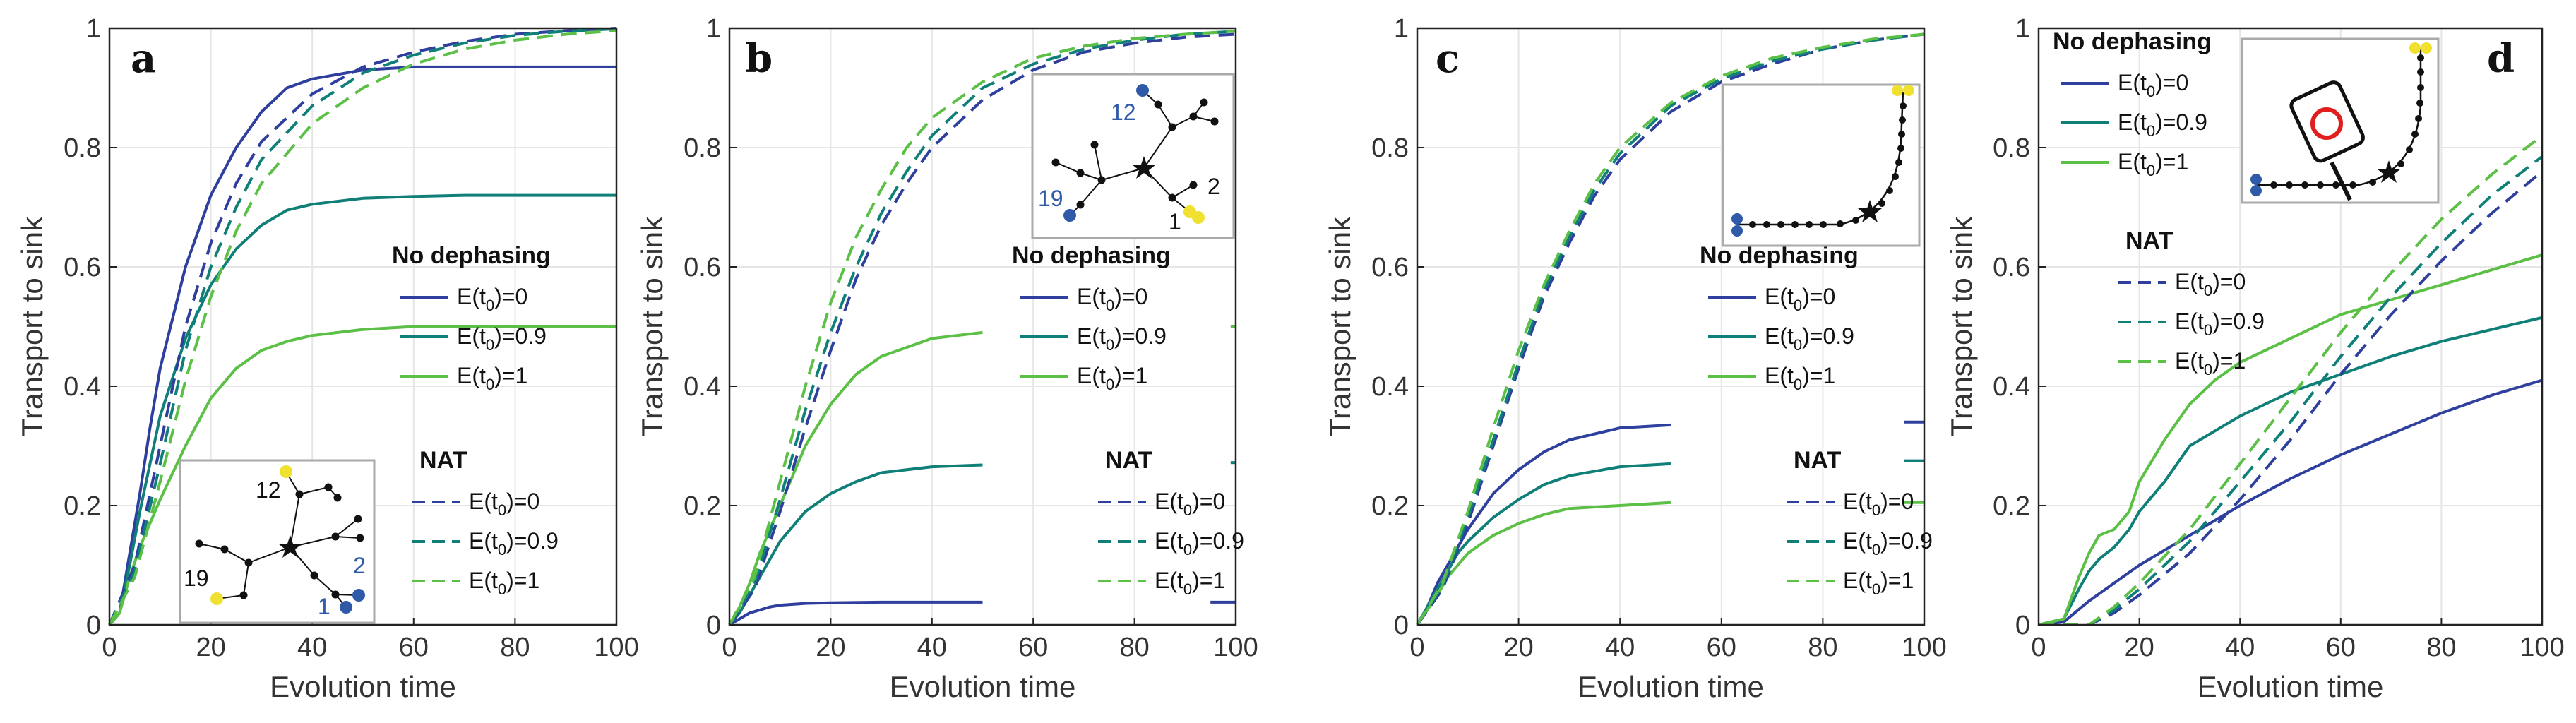 The width and height of the screenshot is (2576, 723). I want to click on inset-frame, so click(1821, 165).